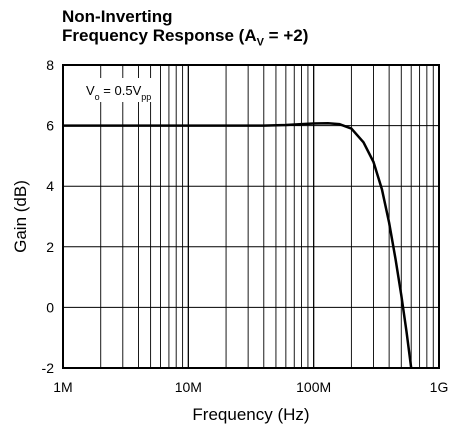  Describe the element at coordinates (250, 414) in the screenshot. I see `x-axis-label: Frequency (Hz)` at that location.